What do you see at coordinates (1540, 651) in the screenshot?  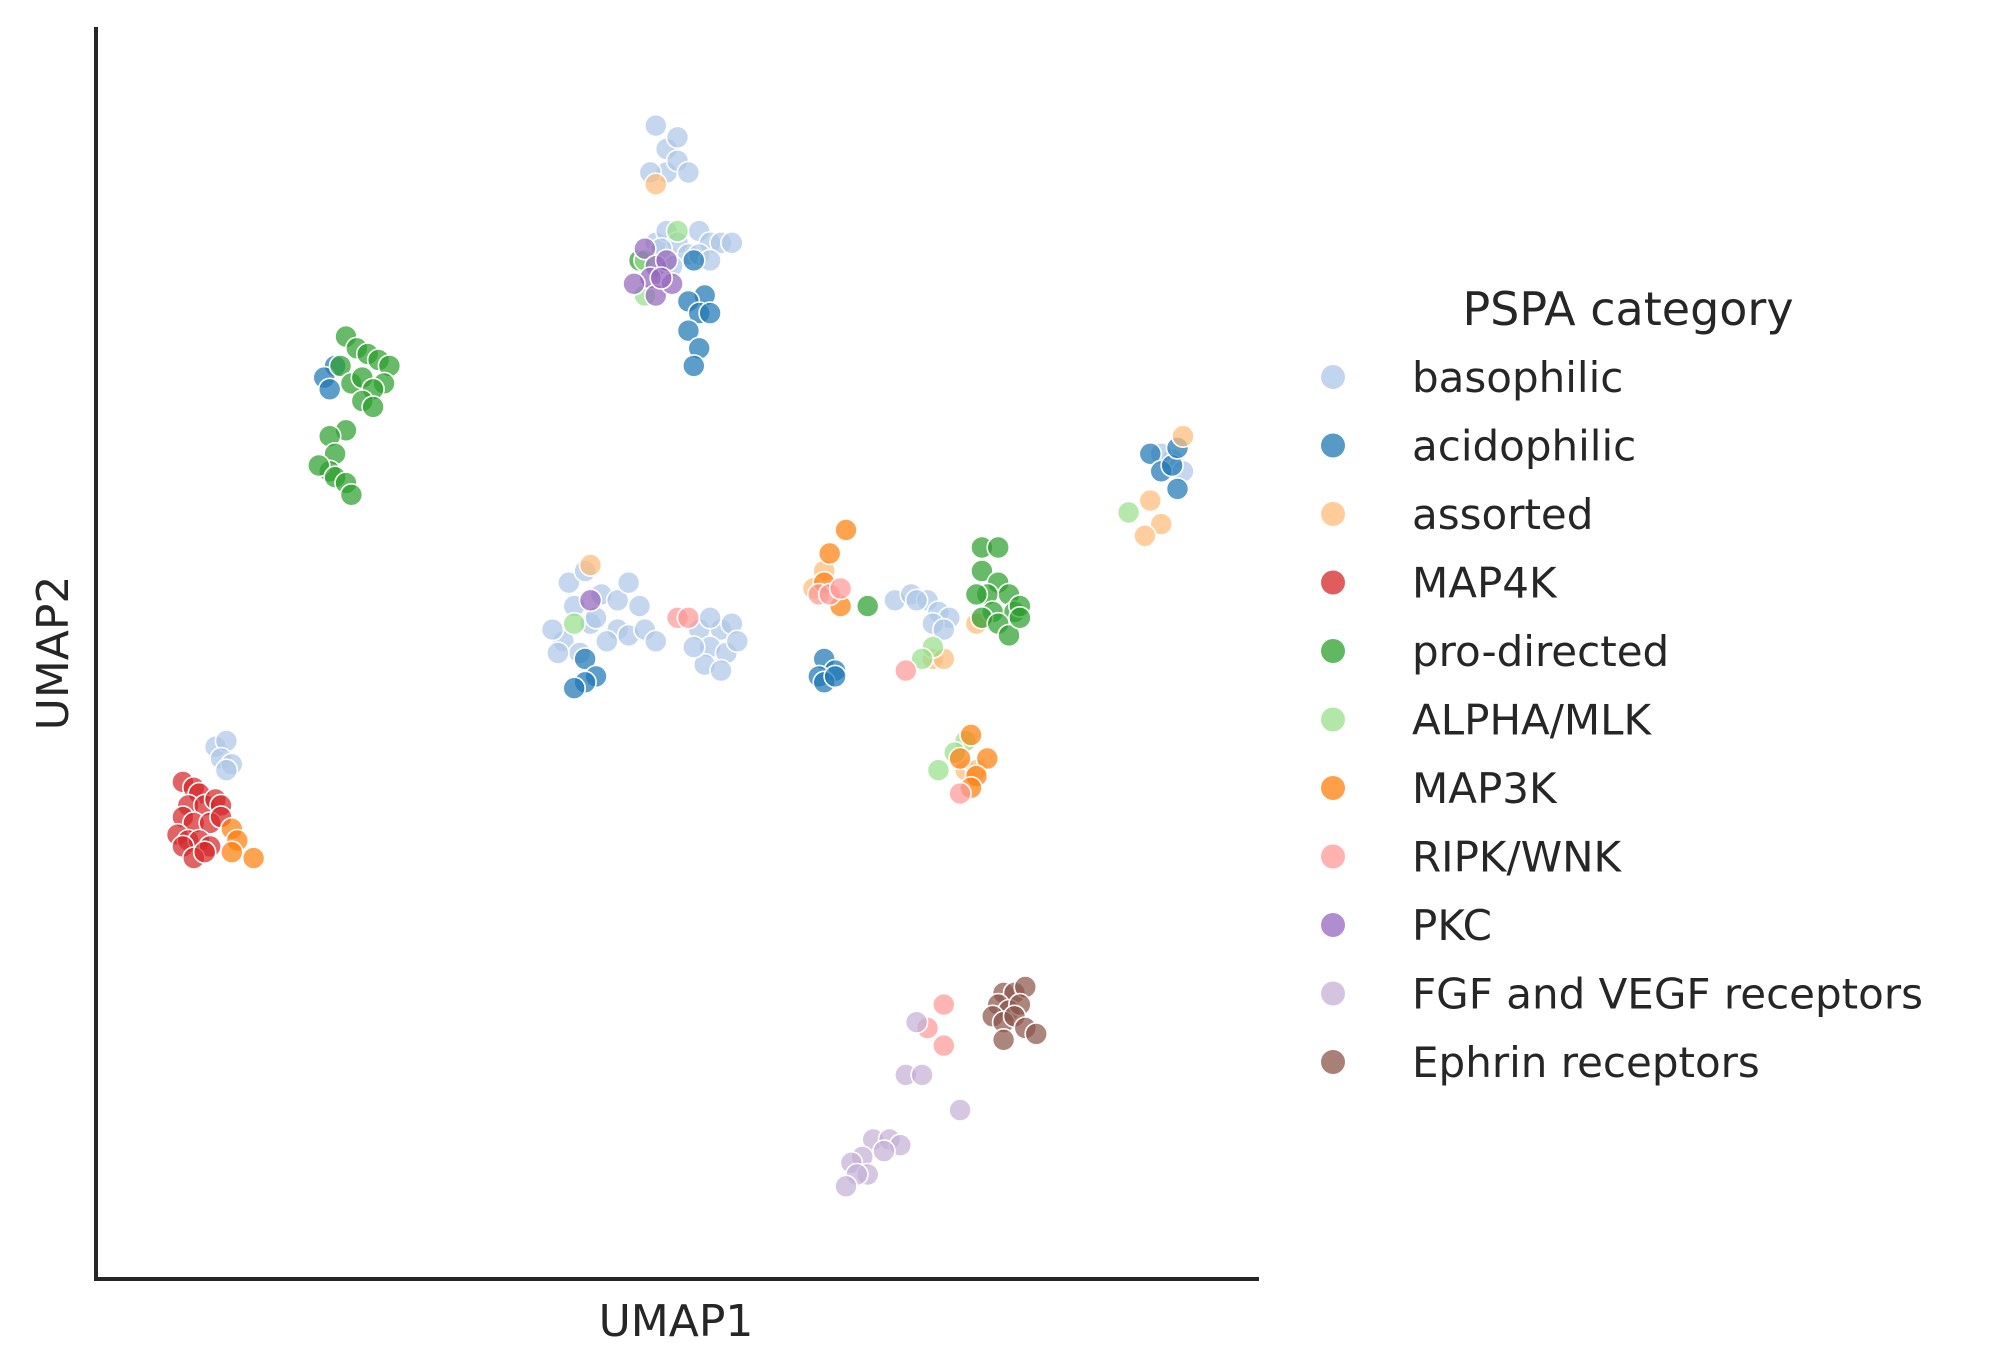 I see `legend-label: pro-directed` at bounding box center [1540, 651].